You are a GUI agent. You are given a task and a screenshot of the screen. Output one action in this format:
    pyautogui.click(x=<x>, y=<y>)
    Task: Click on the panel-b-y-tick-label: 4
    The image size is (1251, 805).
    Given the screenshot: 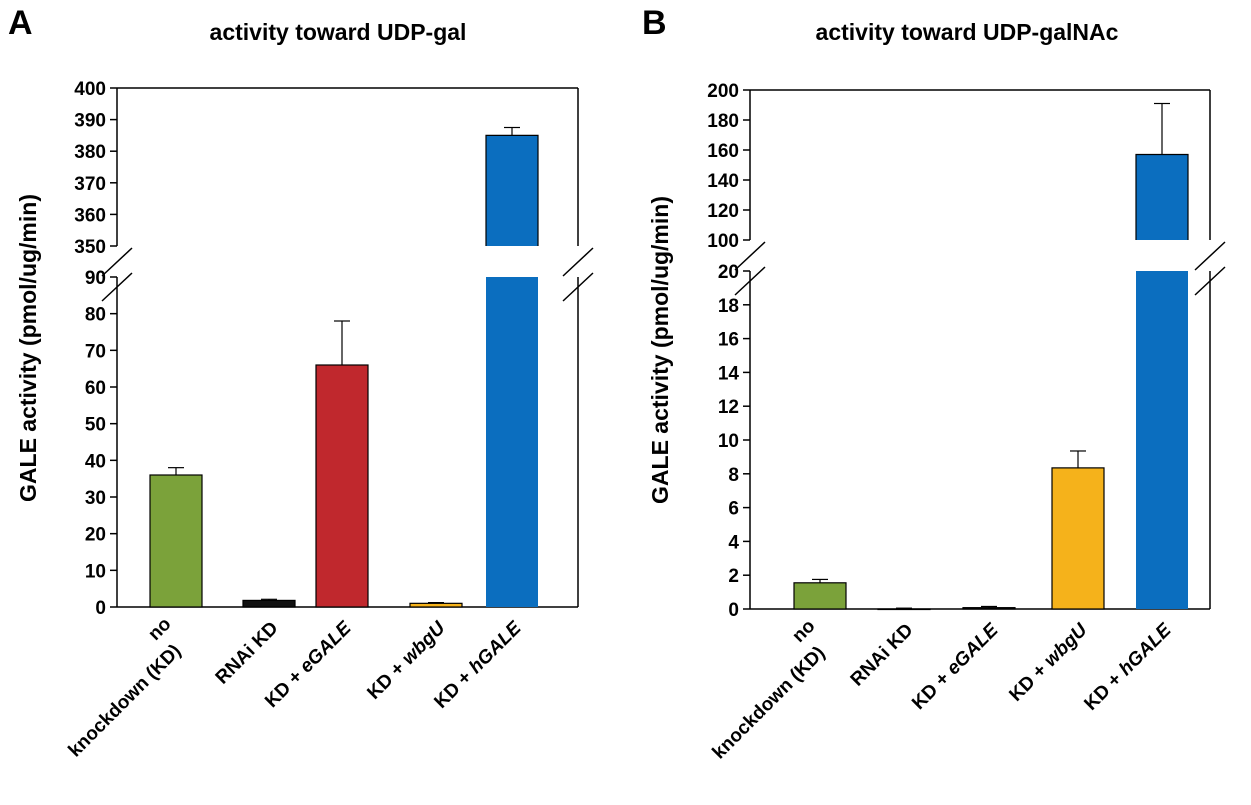 What is the action you would take?
    pyautogui.click(x=733, y=542)
    